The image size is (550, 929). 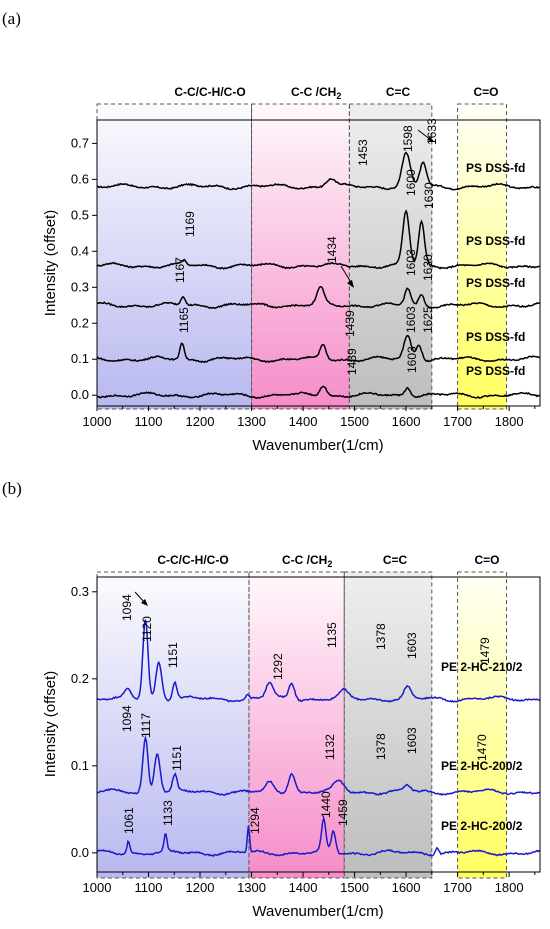 I want to click on panel-b-x-axis-title: Wavenumber(1/cm), so click(x=317, y=911).